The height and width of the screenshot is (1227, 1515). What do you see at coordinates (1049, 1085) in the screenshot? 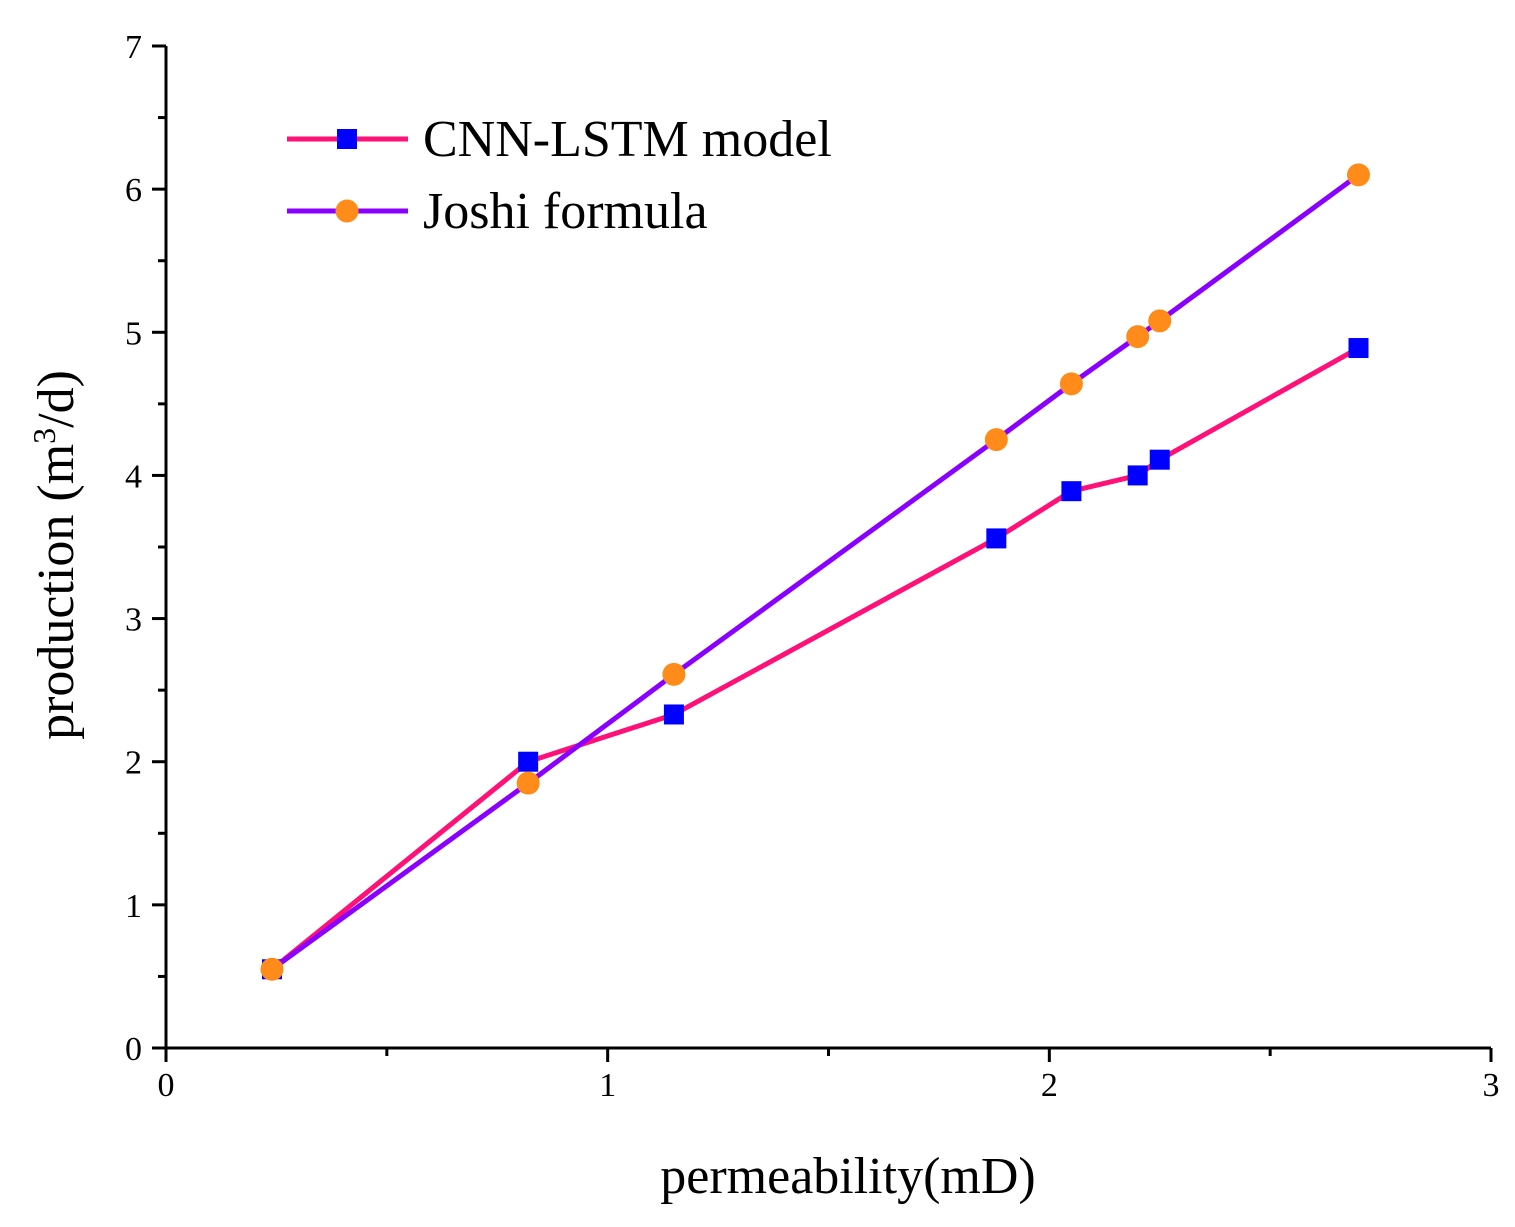
I see `x-tick-label: 2` at bounding box center [1049, 1085].